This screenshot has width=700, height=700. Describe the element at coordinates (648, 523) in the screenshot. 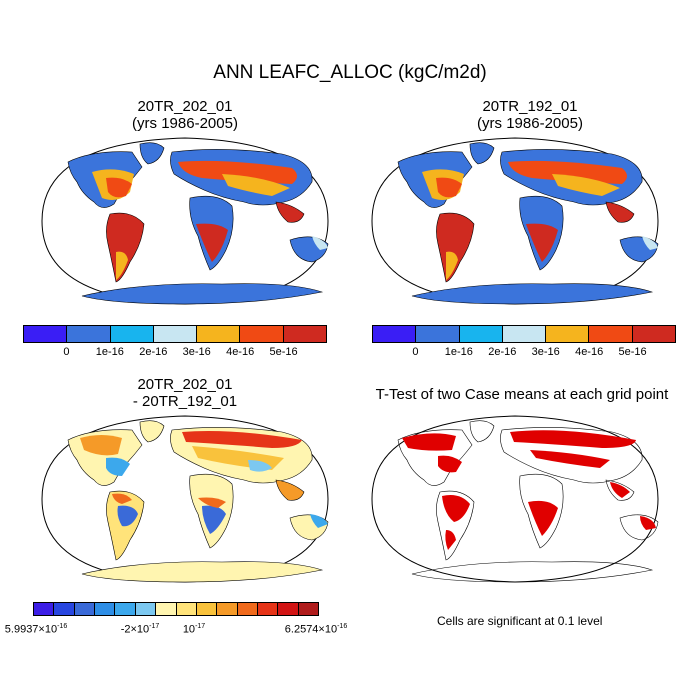

I see `significant-region-australia` at that location.